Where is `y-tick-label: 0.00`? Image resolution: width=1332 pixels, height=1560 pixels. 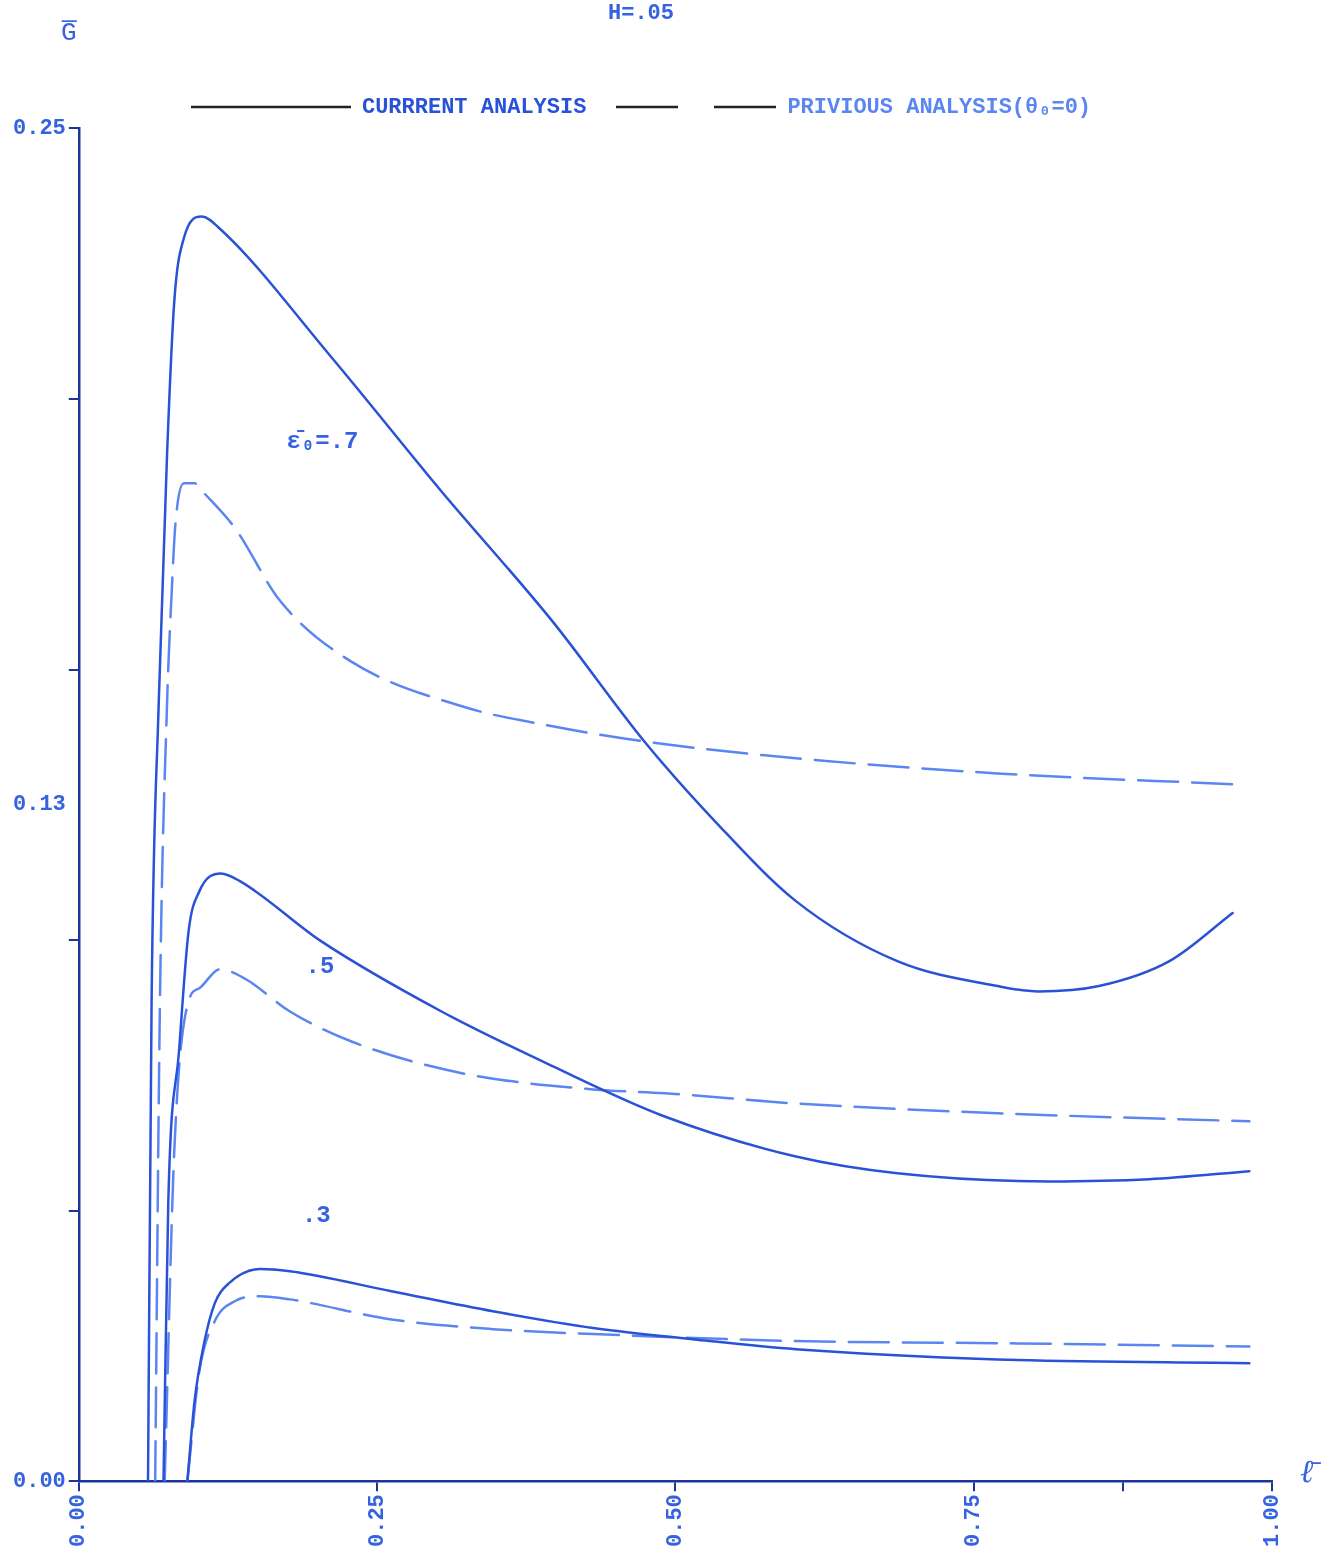
y-tick-label: 0.00 is located at coordinates (39, 1481).